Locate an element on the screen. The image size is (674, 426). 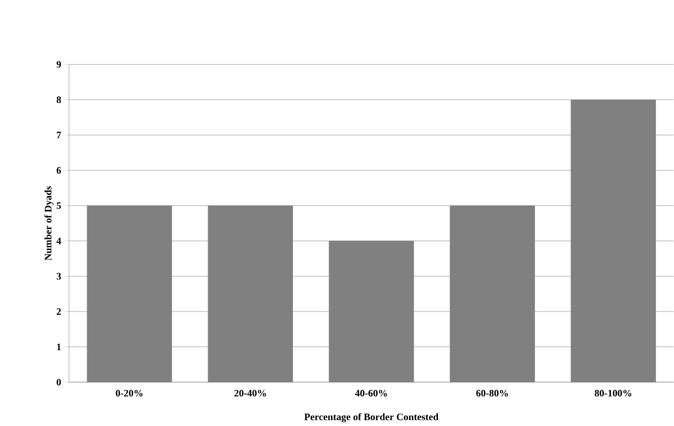
y-tick-label: 5 is located at coordinates (58, 206).